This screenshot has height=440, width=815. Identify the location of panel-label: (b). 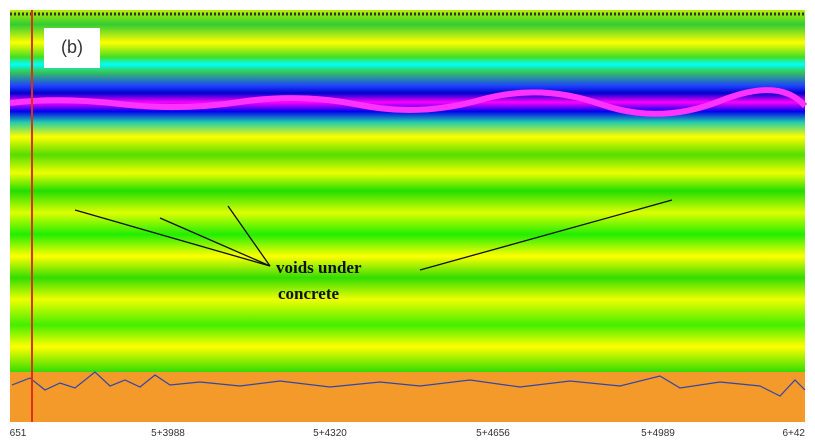
(72, 47).